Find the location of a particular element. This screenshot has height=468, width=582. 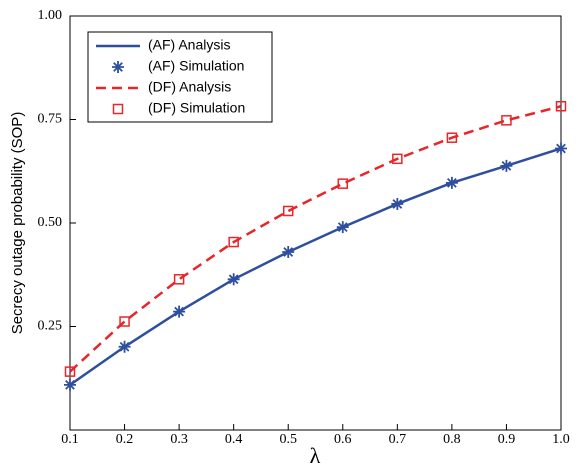

y-tick-label: 1.00 is located at coordinates (50, 15).